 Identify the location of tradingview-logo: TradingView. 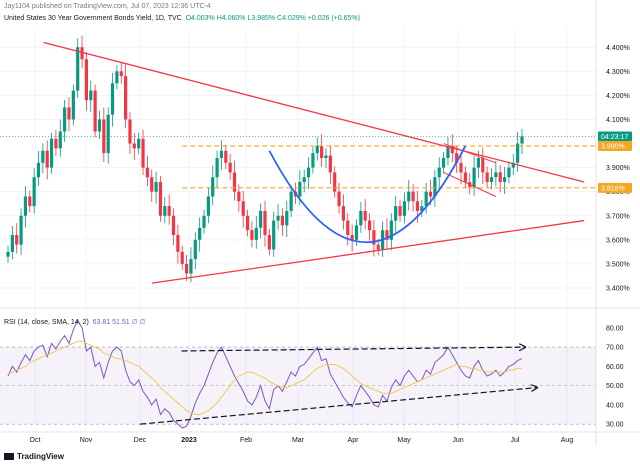
(34, 456).